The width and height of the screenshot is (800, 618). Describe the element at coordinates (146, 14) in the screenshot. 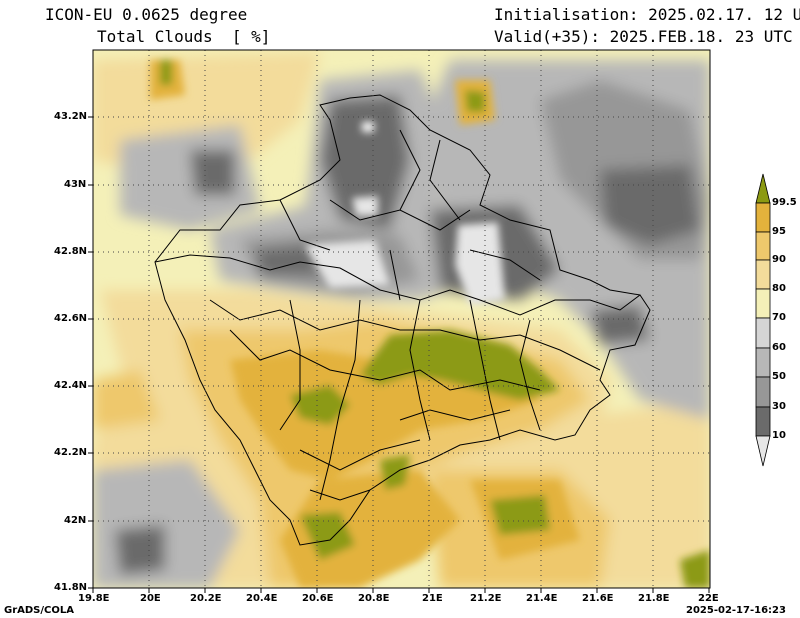

I see `model-title: ICON-EU 0.0625 degree` at that location.